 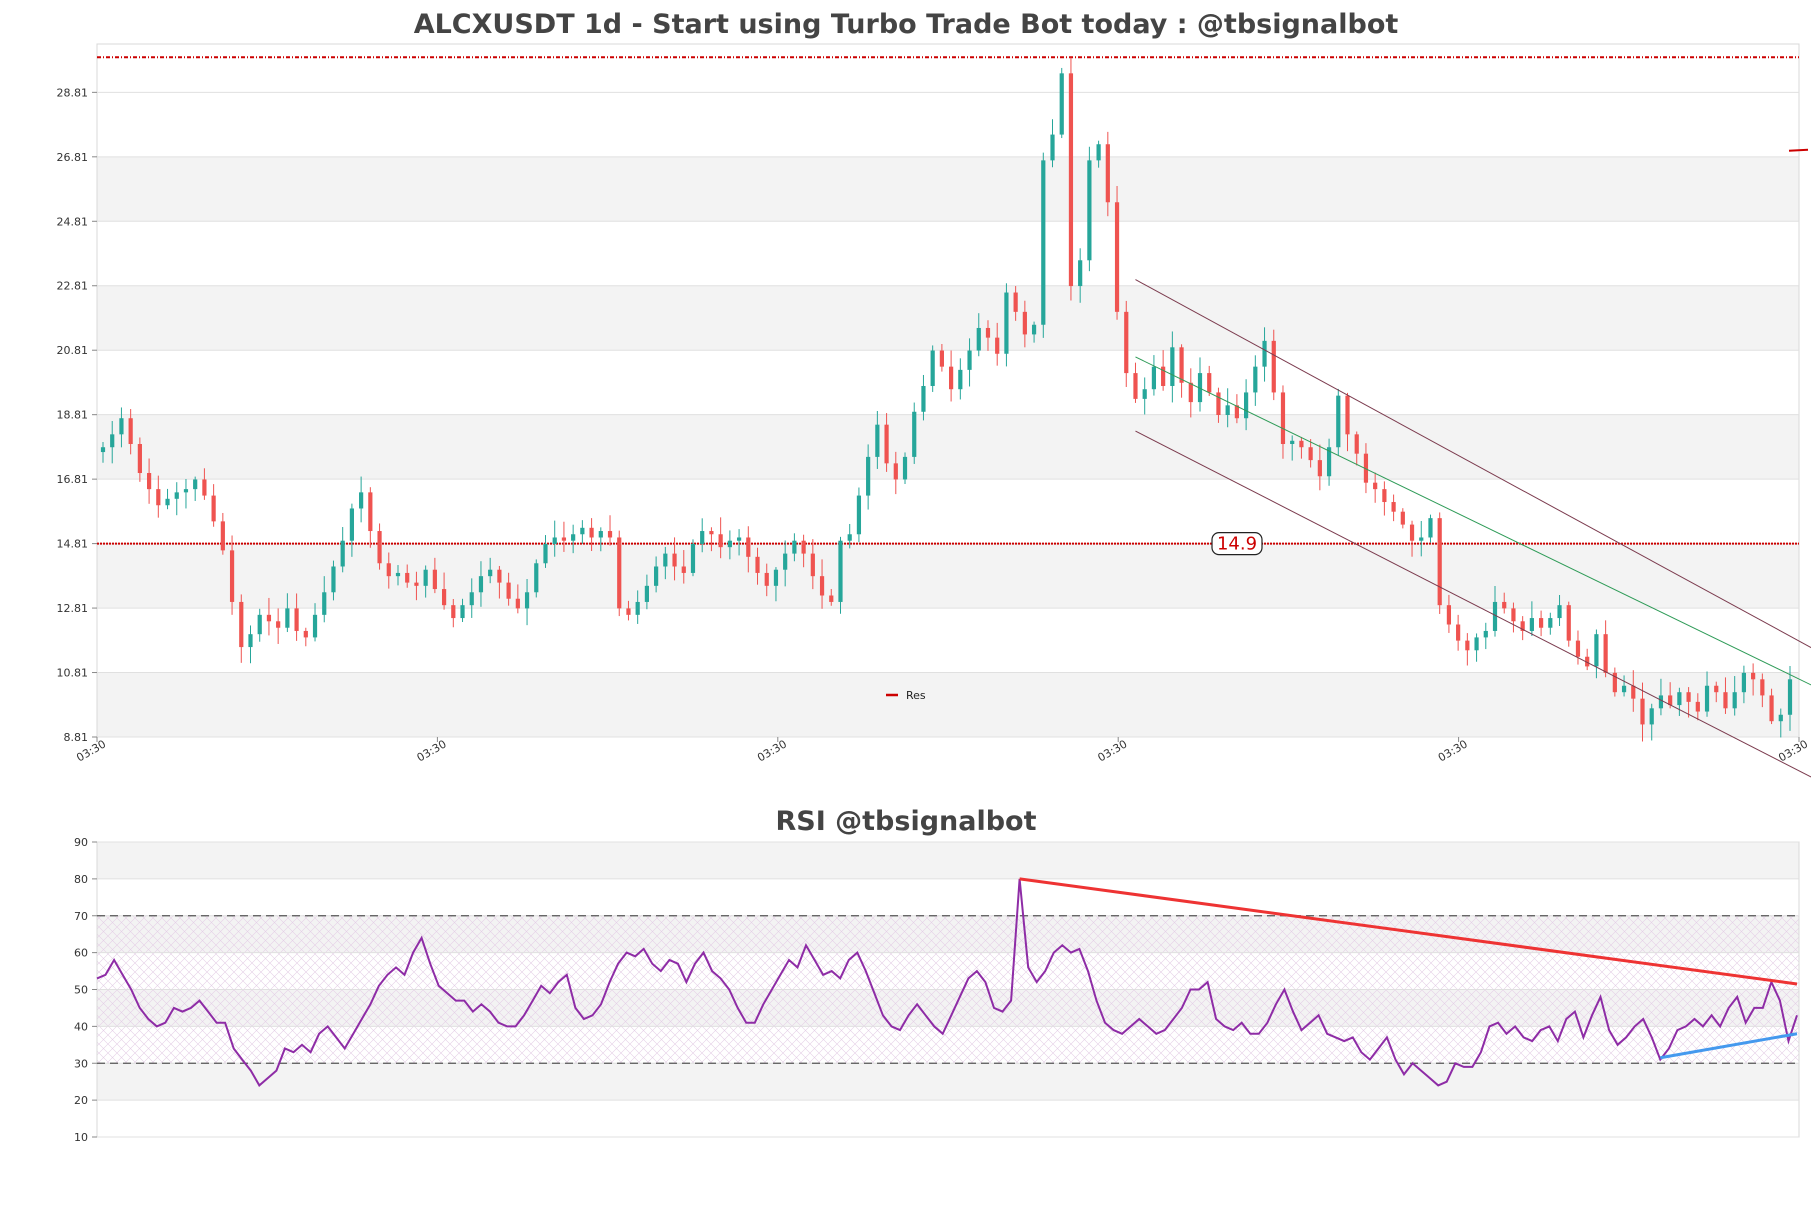 I want to click on rsi-y-tick-label: 70, so click(x=81, y=916).